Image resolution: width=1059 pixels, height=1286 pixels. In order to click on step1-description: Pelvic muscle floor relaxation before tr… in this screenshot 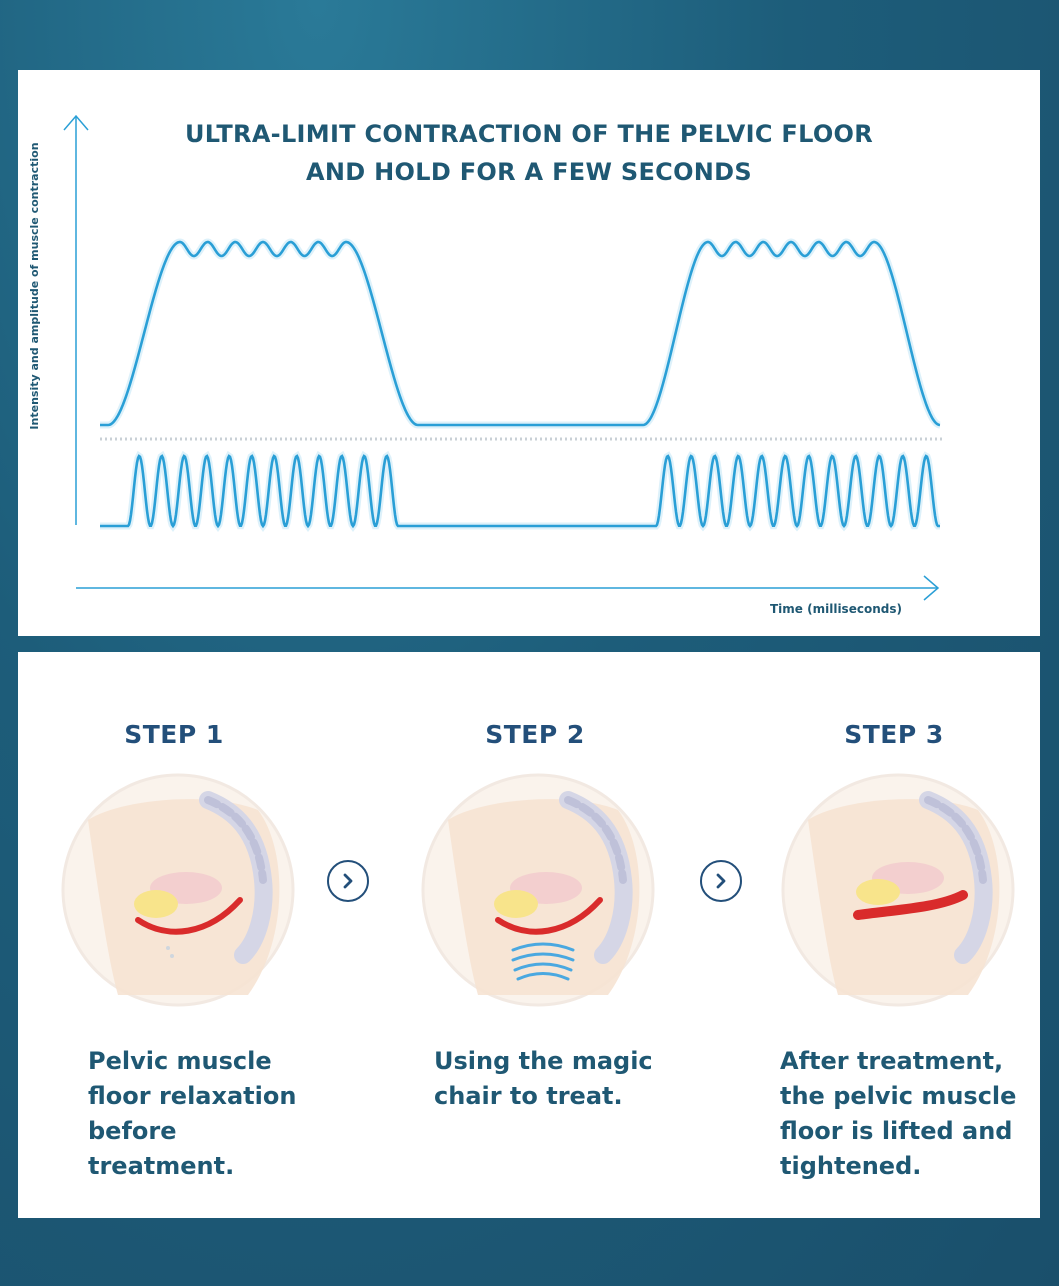, I will do `click(208, 1114)`.